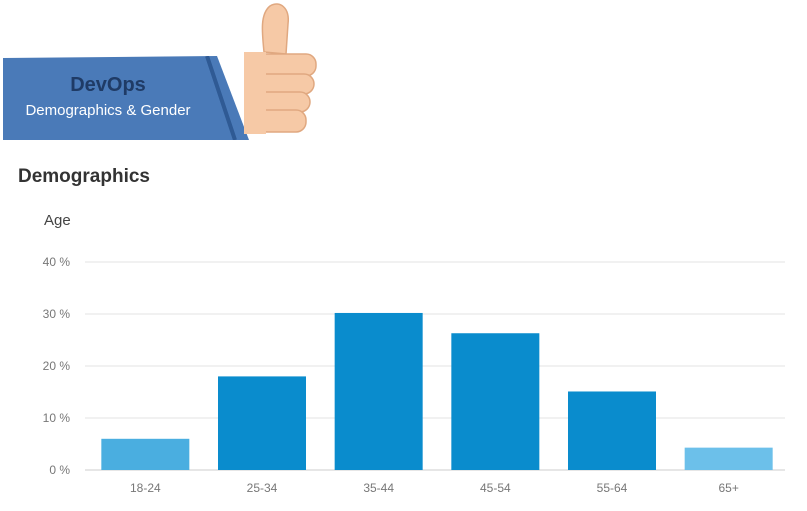 This screenshot has width=807, height=511. I want to click on banner-subtitle: Demographics & Gender, so click(108, 110).